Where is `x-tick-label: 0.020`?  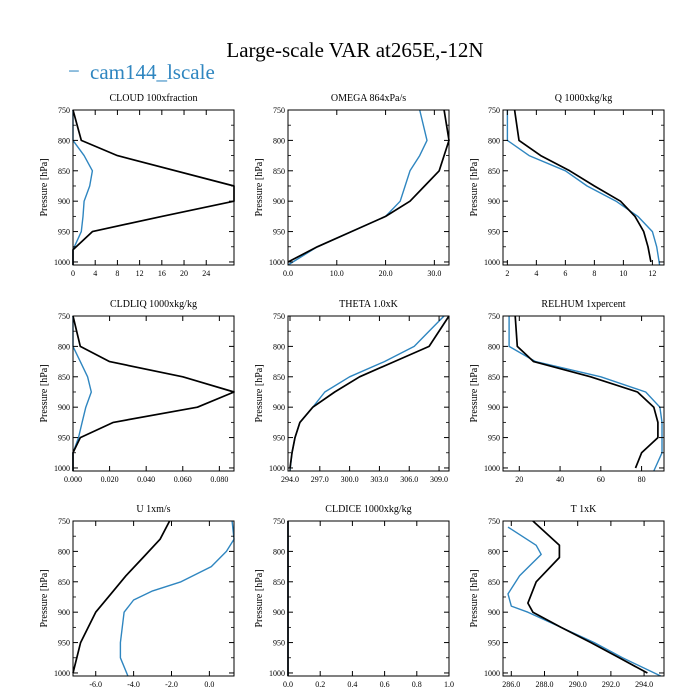
x-tick-label: 0.020 is located at coordinates (110, 479).